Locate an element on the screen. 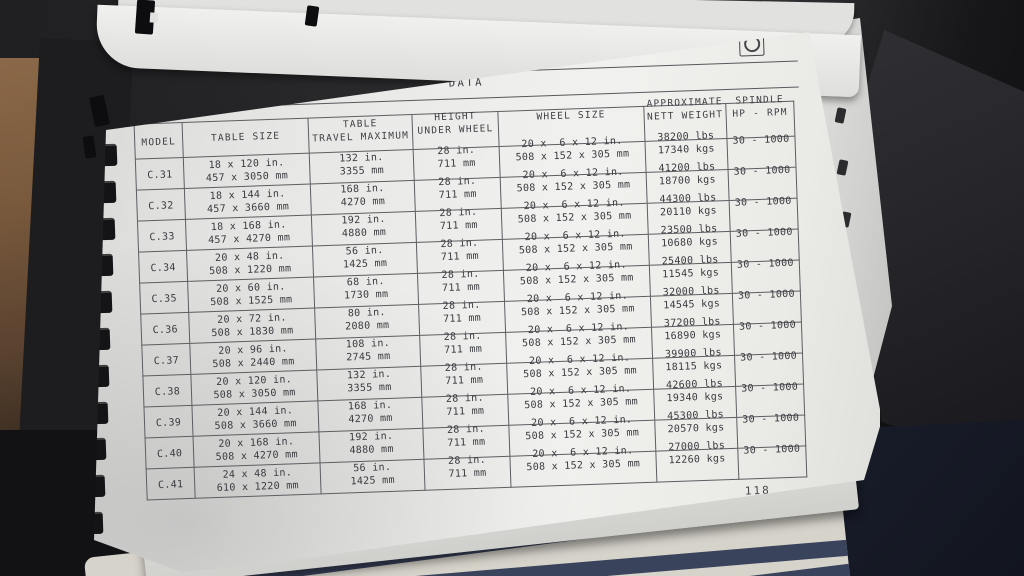 This screenshot has width=1024, height=576. cell-model: C.36 is located at coordinates (165, 329).